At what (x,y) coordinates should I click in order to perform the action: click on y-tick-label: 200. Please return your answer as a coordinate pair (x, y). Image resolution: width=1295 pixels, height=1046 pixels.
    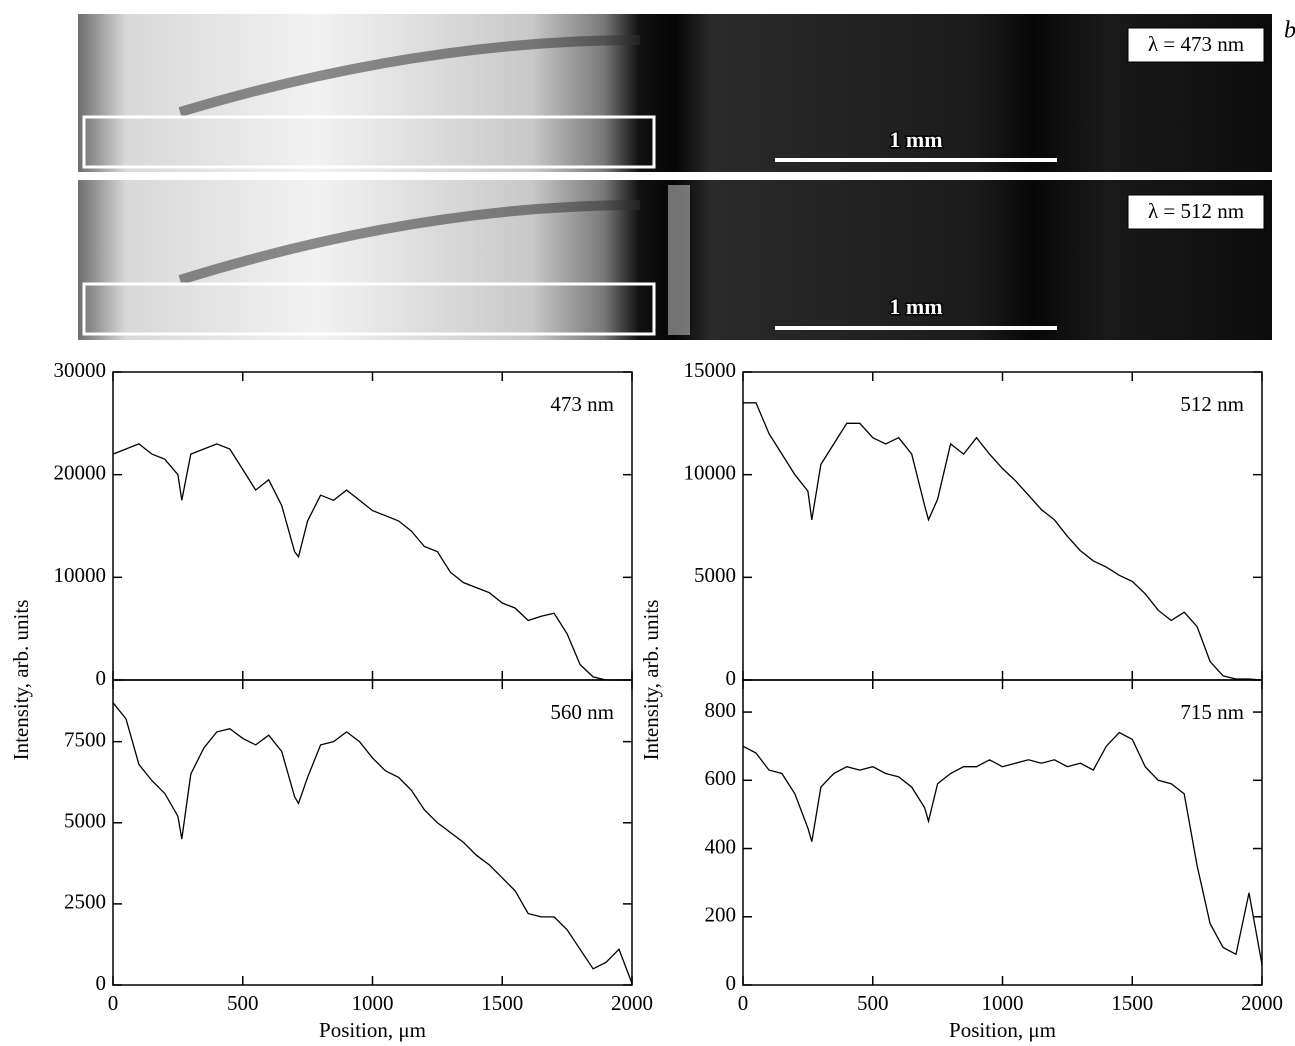
    Looking at the image, I should click on (721, 915).